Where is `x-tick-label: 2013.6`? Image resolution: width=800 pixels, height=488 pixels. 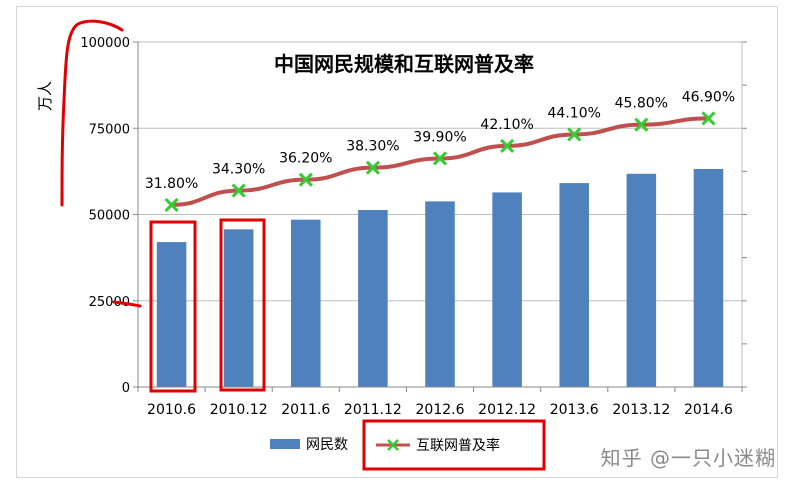
x-tick-label: 2013.6 is located at coordinates (574, 410).